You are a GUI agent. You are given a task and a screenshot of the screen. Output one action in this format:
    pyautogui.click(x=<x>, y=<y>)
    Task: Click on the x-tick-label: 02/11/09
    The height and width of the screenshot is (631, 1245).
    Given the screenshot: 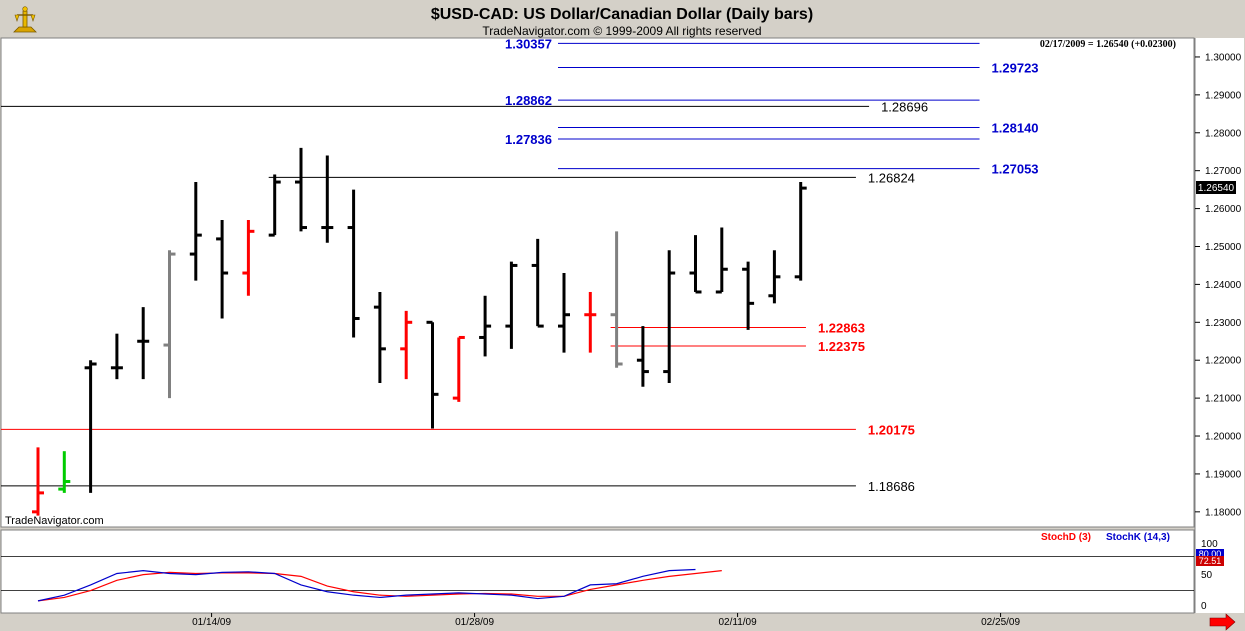 What is the action you would take?
    pyautogui.click(x=737, y=622)
    